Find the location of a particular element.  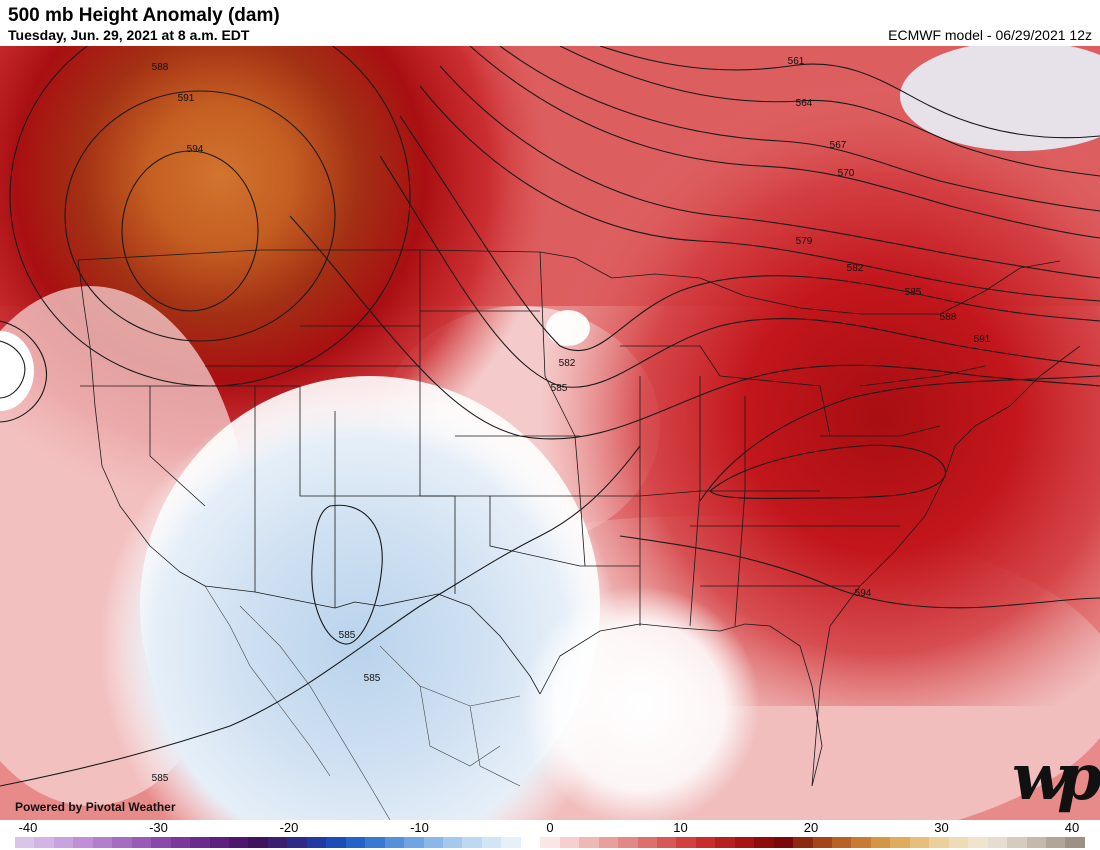

contour-label: 591 is located at coordinates (982, 339).